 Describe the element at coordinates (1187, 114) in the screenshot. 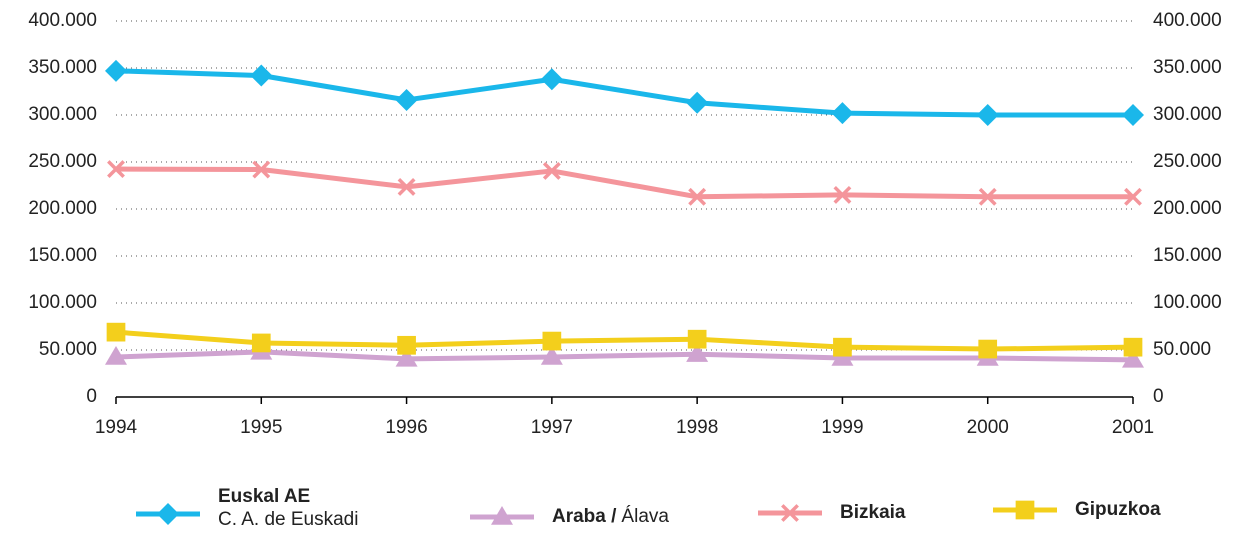

I see `y2-tick-label: 300.000` at that location.